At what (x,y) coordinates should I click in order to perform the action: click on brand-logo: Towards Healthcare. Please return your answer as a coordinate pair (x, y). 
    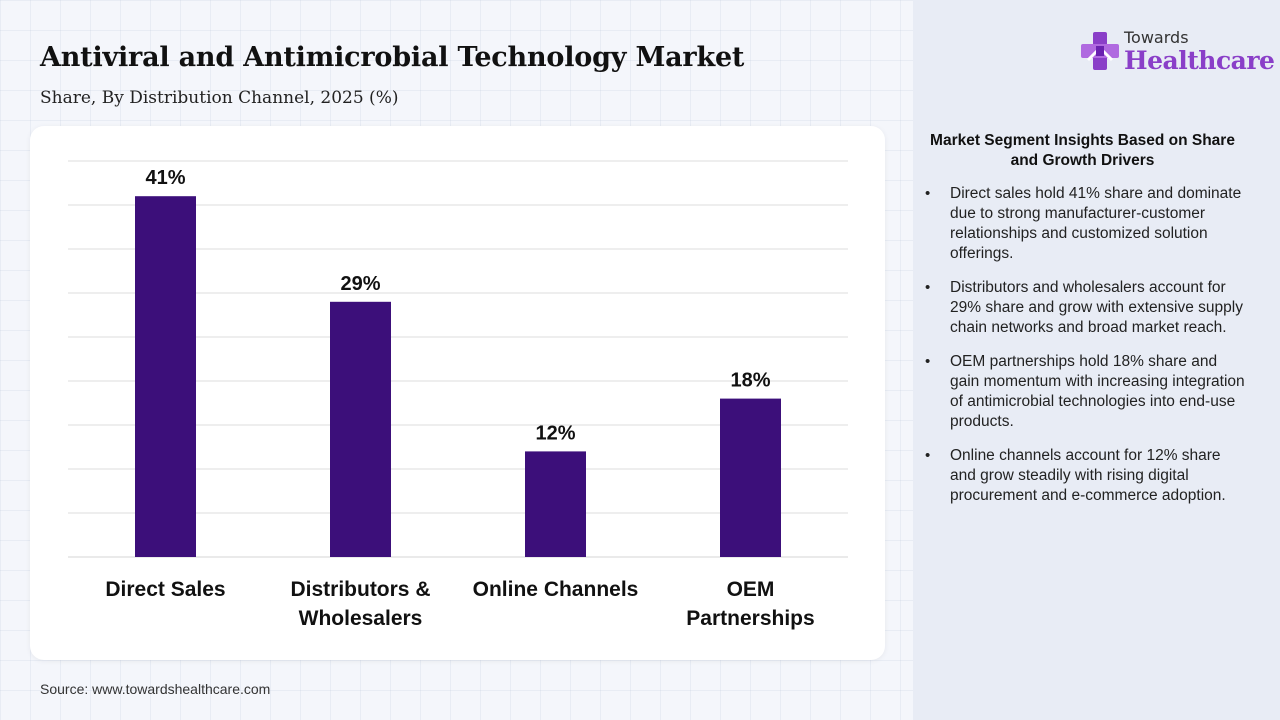
    Looking at the image, I should click on (1177, 52).